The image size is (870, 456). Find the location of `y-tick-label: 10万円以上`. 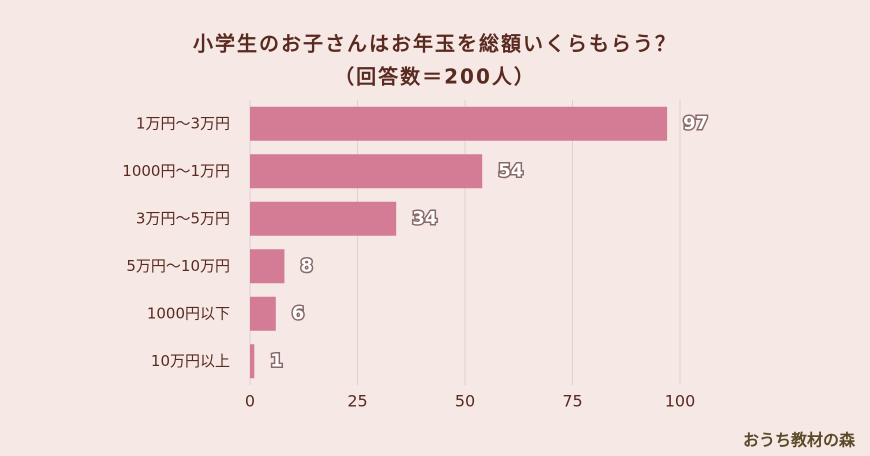

y-tick-label: 10万円以上 is located at coordinates (190, 361).